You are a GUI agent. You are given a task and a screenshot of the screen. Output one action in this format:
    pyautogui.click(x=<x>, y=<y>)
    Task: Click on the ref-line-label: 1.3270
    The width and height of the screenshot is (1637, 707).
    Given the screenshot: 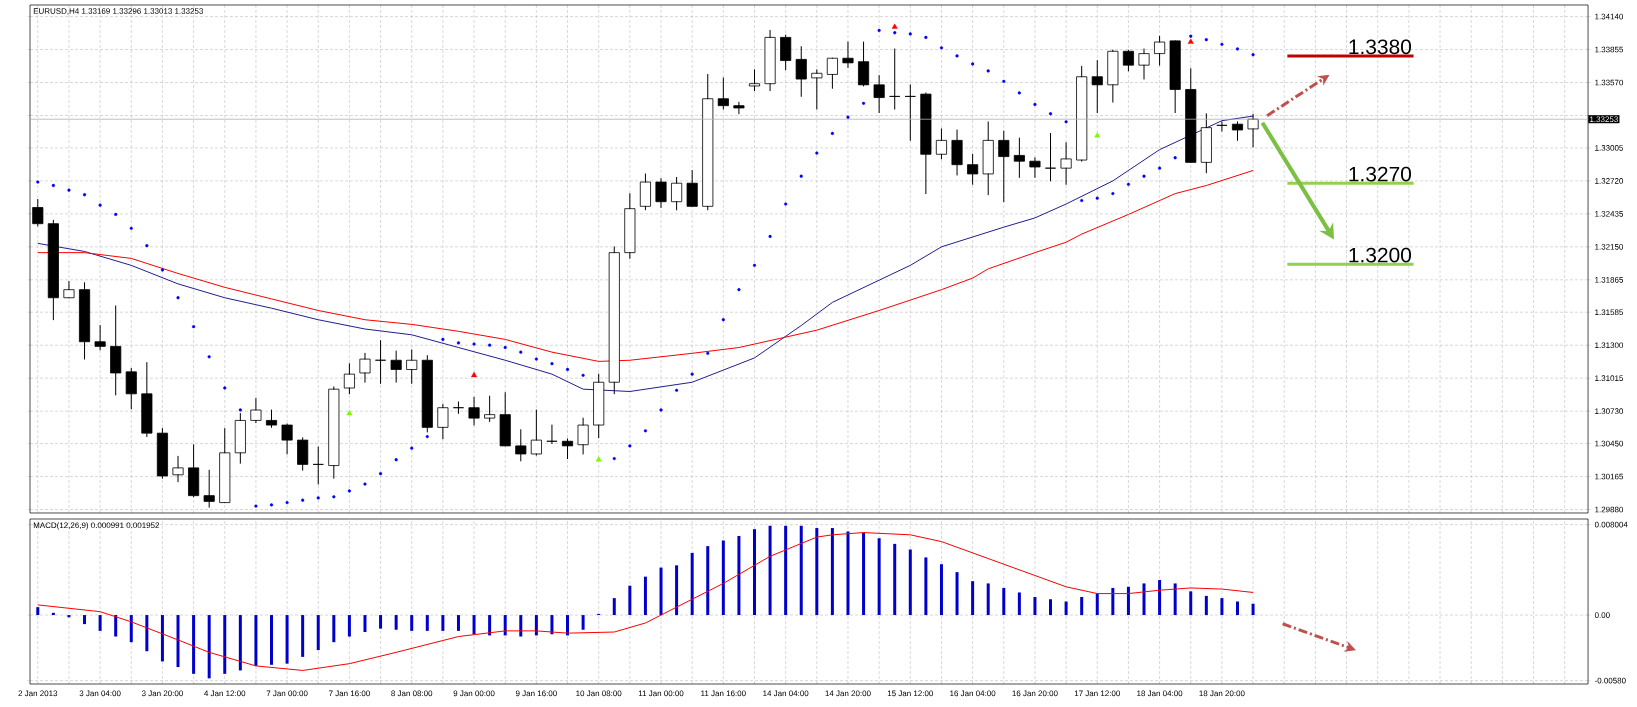 What is the action you would take?
    pyautogui.click(x=1380, y=174)
    